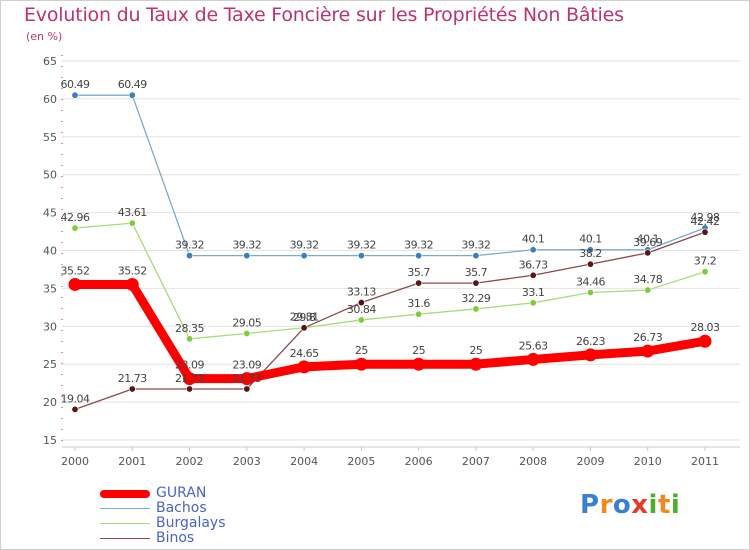 The height and width of the screenshot is (550, 750). Describe the element at coordinates (647, 242) in the screenshot. I see `data-label-binos: 39.69` at that location.